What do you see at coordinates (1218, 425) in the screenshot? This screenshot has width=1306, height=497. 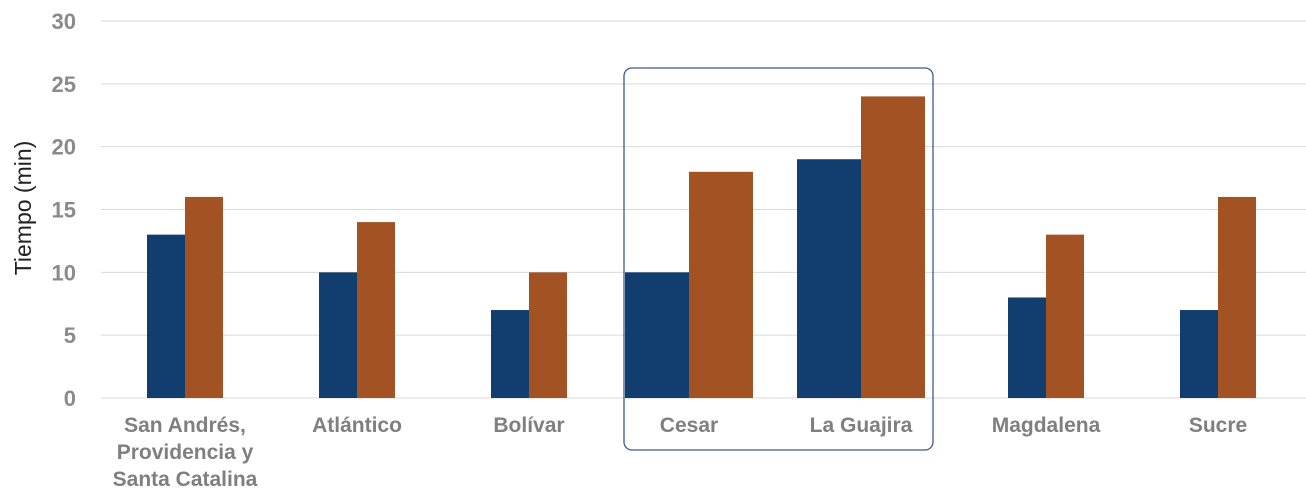 I see `category-label: Sucre` at bounding box center [1218, 425].